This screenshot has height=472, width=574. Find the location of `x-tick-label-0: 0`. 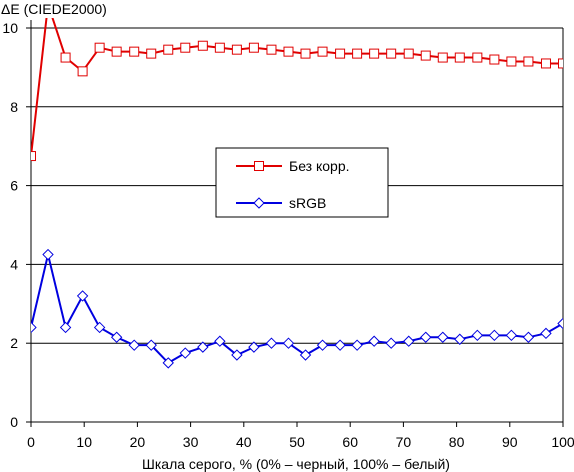

x-tick-label-0: 0 is located at coordinates (31, 442).